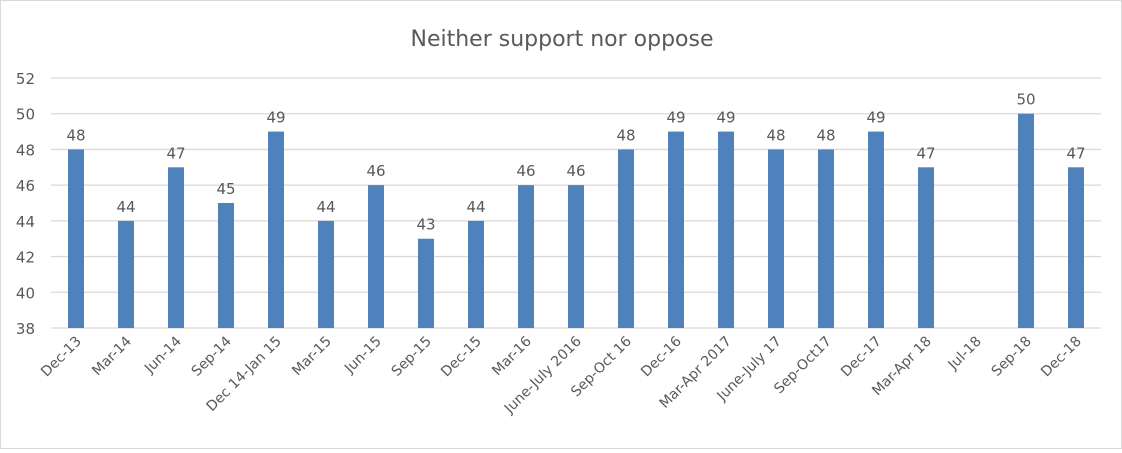  Describe the element at coordinates (1012, 357) in the screenshot. I see `x-tick-label: Sep-18` at that location.